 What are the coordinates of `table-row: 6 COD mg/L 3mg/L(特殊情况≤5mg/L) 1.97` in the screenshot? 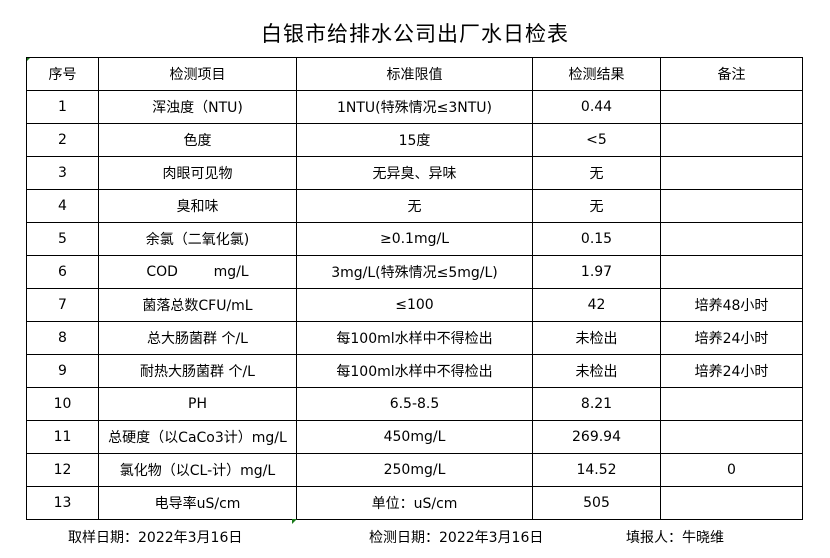 It's located at (414, 272).